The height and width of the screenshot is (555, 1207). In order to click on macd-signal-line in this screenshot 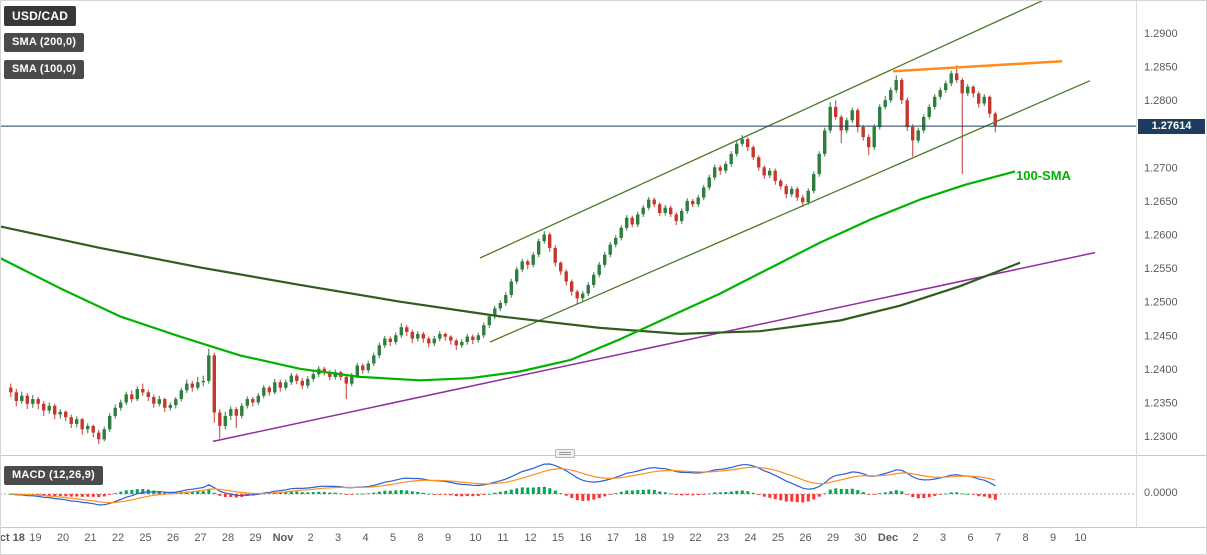, I will do `click(503, 485)`.